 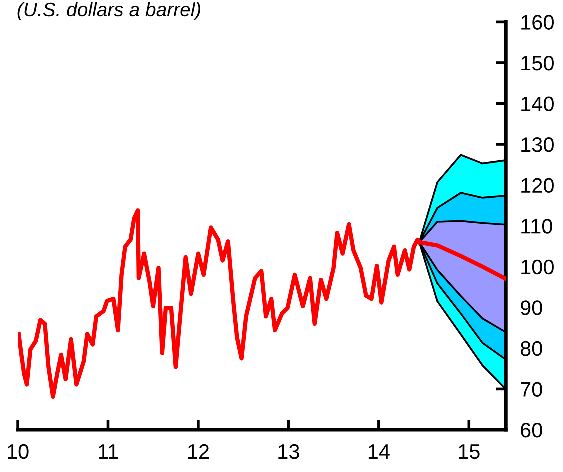 What do you see at coordinates (537, 226) in the screenshot?
I see `y-tick-label: 110` at bounding box center [537, 226].